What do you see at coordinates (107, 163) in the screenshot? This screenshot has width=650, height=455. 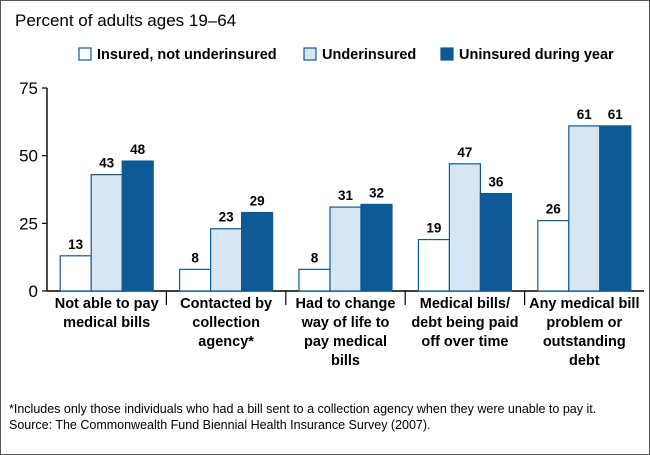 I see `value-label-underinsured: 43` at bounding box center [107, 163].